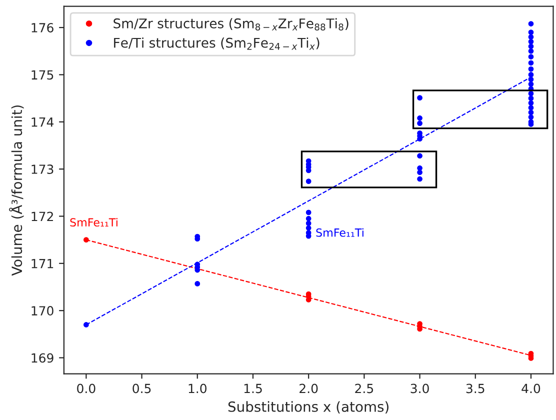 This screenshot has height=420, width=556. I want to click on legend-label: Fe/Ti structures (Sm$_{2}$Fe$_{24−x}$Ti$_{x}$), so click(217, 44).